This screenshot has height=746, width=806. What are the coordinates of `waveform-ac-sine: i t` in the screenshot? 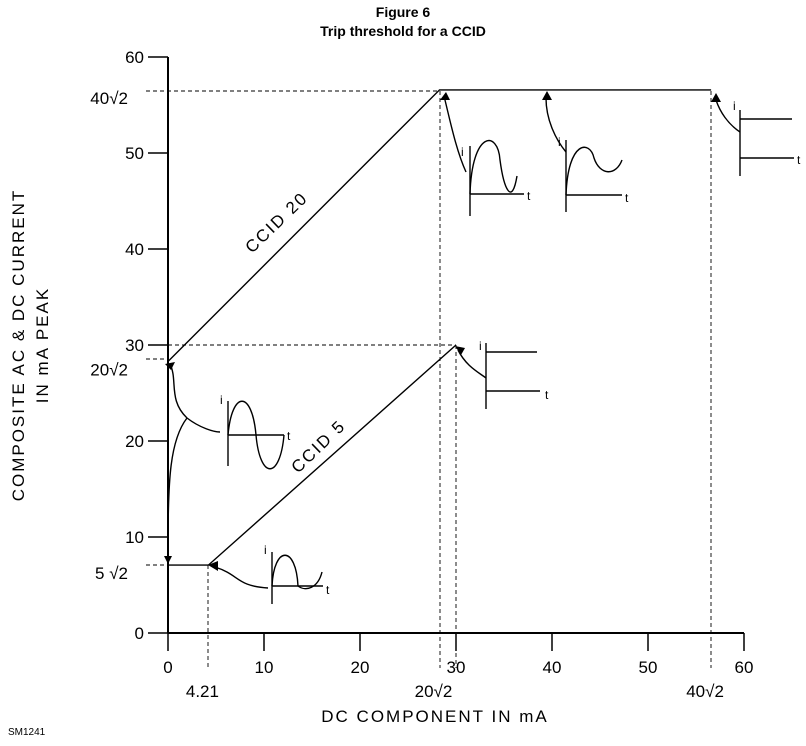 It's located at (227, 463).